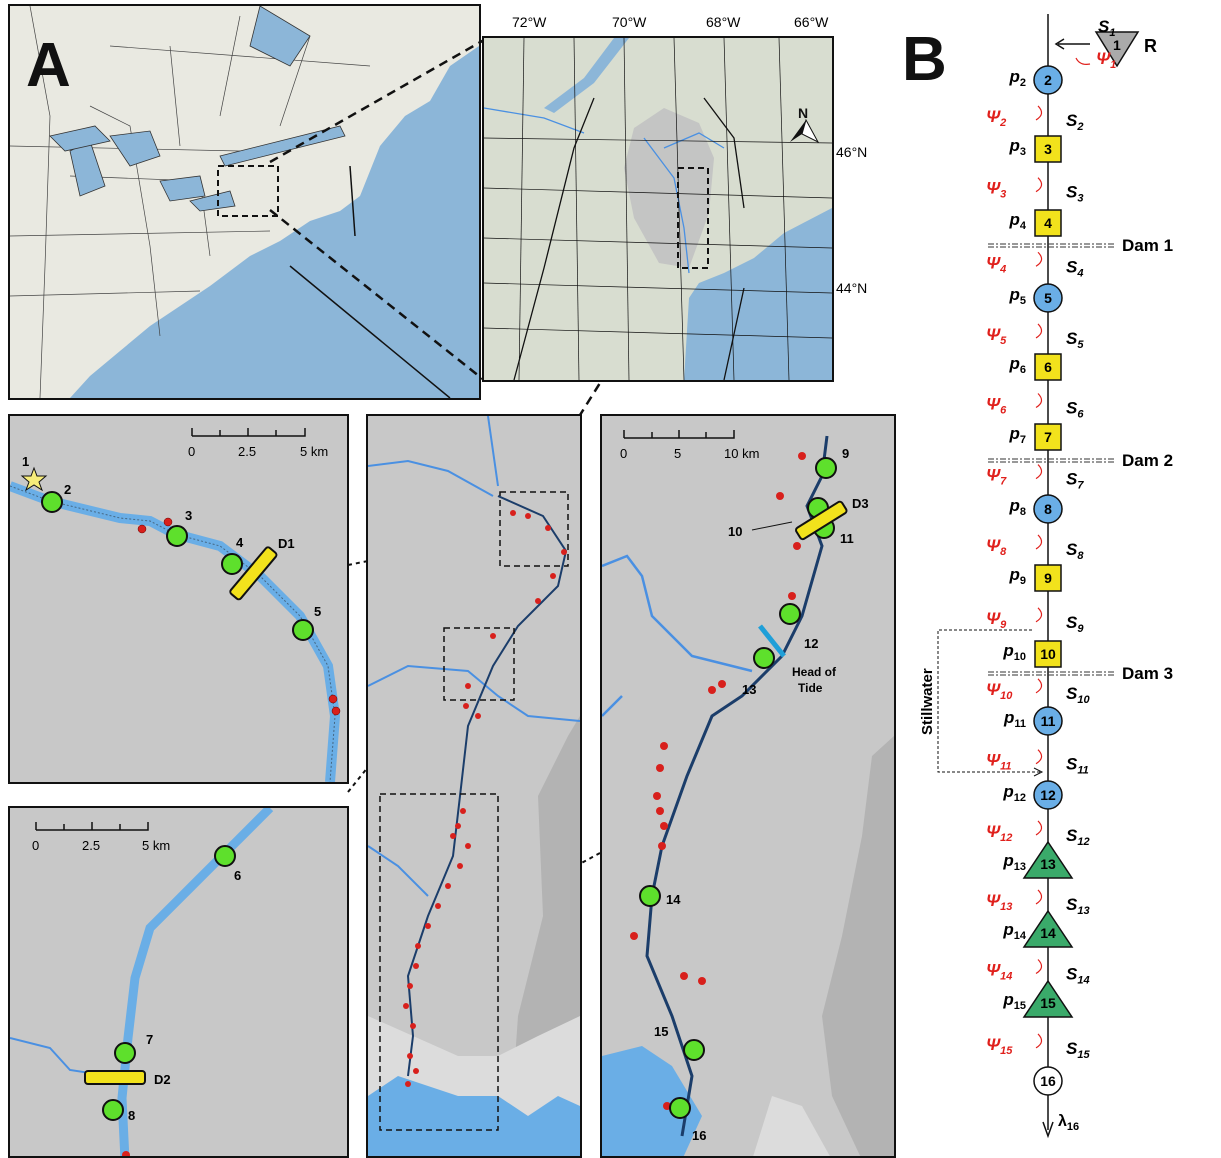 The width and height of the screenshot is (1221, 1158). Describe the element at coordinates (999, 762) in the screenshot. I see `psi-label-11: Ψ11` at that location.